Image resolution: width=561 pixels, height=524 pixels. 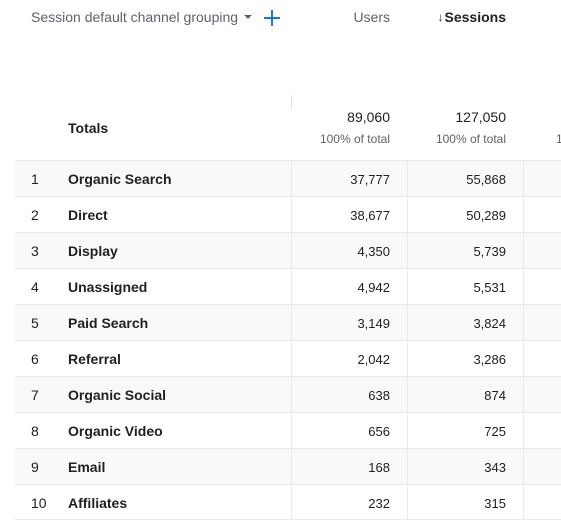 I want to click on table-row: 6 Referral 2,042 3,286, so click(x=288, y=358).